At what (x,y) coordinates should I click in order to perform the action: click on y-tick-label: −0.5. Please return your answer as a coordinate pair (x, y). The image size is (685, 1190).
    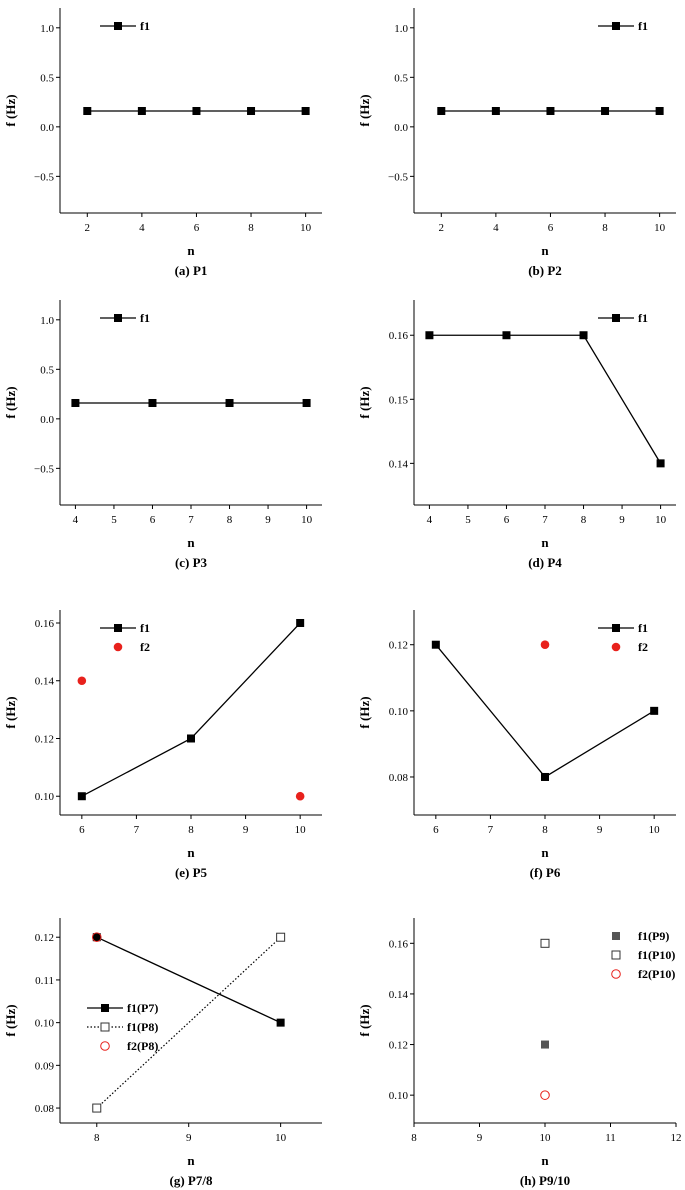
    Looking at the image, I should click on (44, 469).